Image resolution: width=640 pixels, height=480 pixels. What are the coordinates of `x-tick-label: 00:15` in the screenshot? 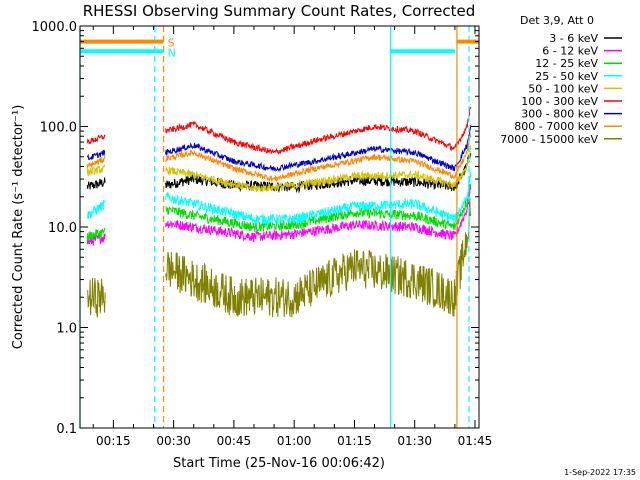 It's located at (113, 441).